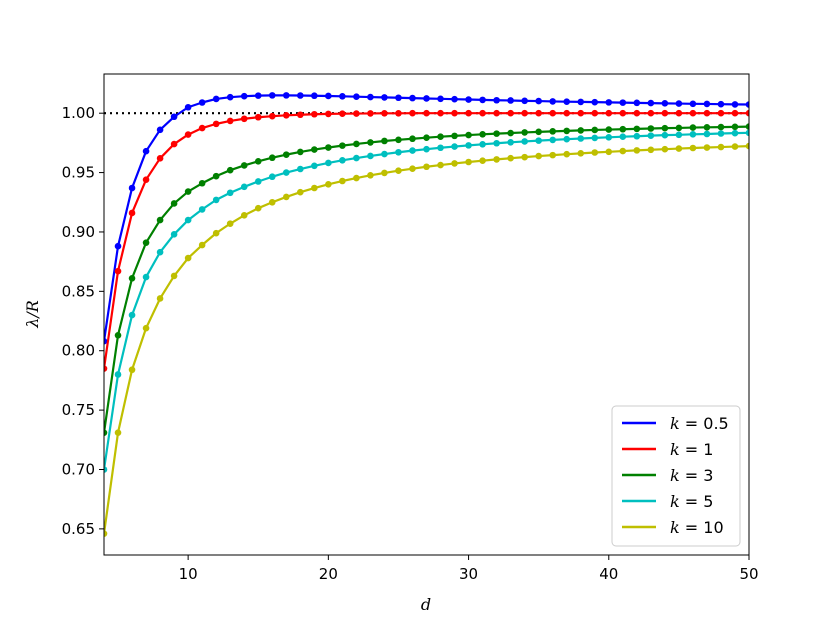 Image resolution: width=830 pixels, height=623 pixels. What do you see at coordinates (78, 113) in the screenshot?
I see `y-tick-label: 1.00` at bounding box center [78, 113].